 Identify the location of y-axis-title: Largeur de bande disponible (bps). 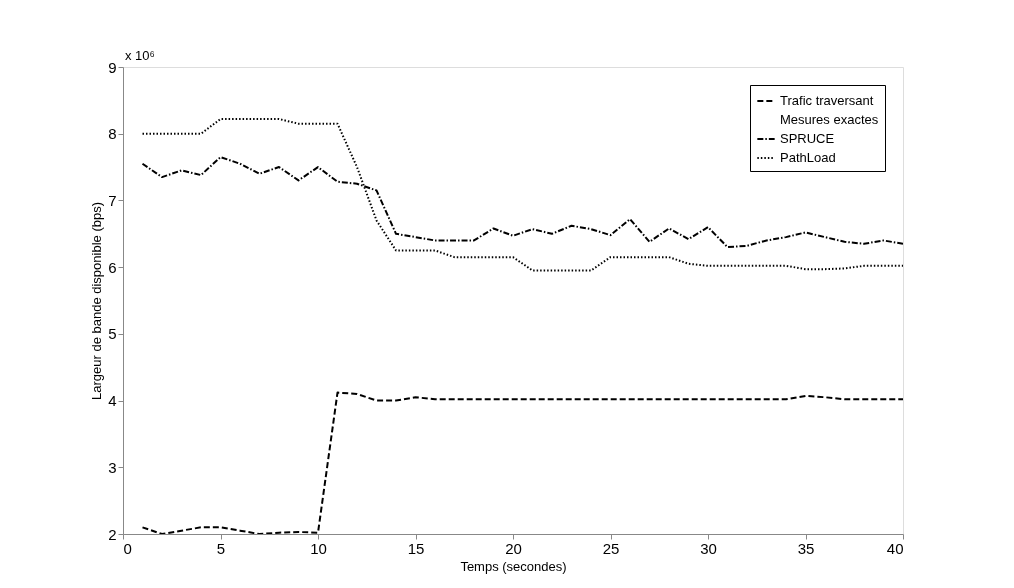
(97, 301).